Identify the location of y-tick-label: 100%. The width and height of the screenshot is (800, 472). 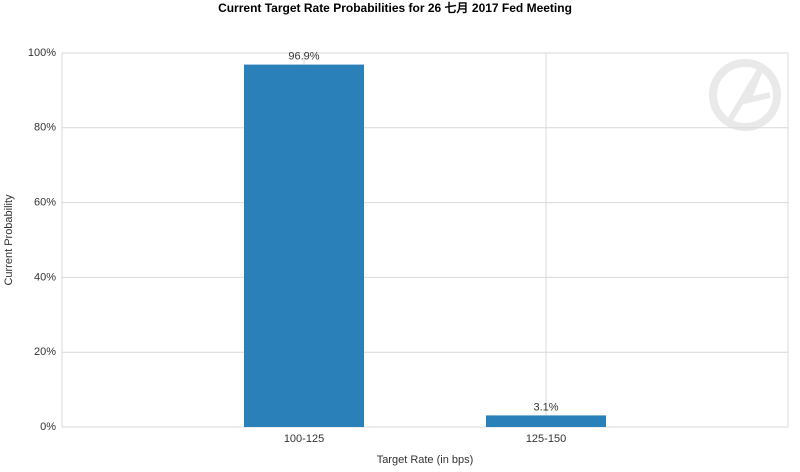
(42, 53).